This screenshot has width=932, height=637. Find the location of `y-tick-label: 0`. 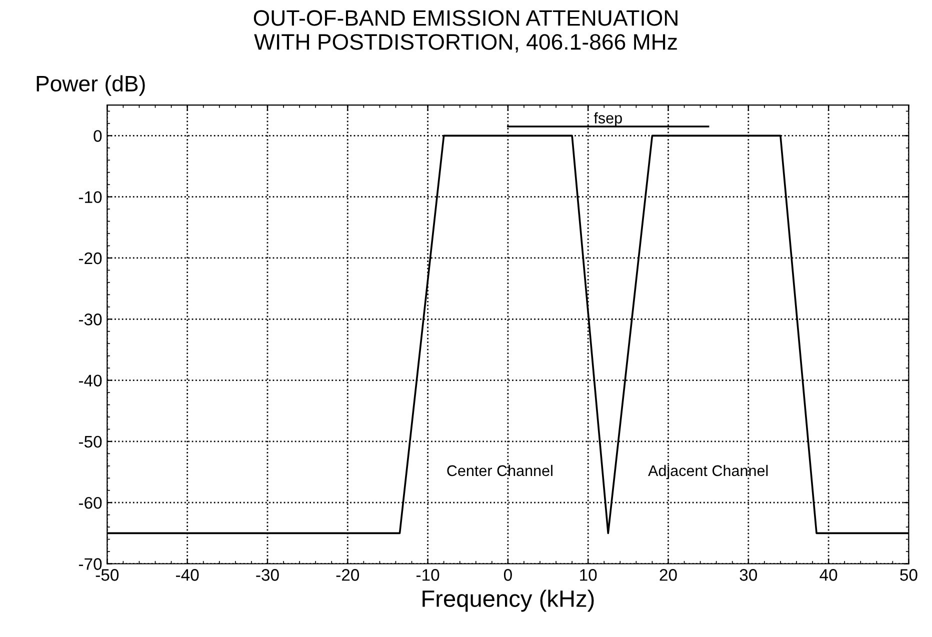

y-tick-label: 0 is located at coordinates (98, 136).